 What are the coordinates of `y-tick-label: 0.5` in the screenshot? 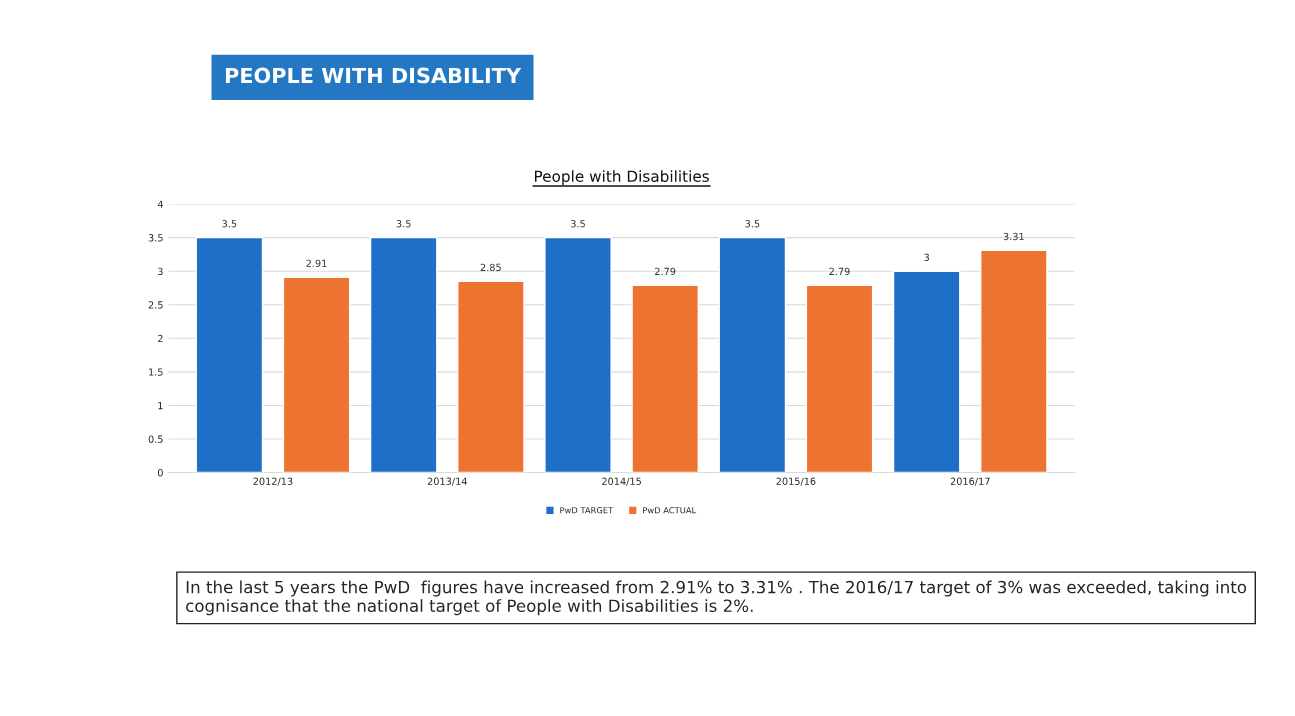 It's located at (155, 439).